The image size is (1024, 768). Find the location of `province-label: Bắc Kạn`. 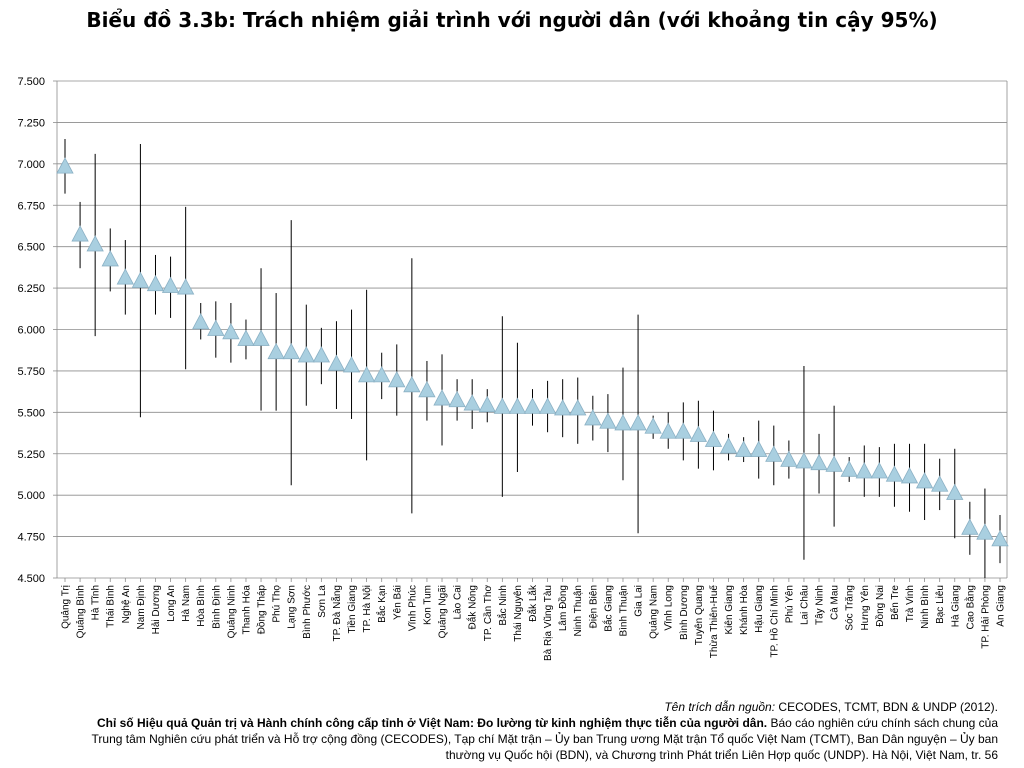

province-label: Bắc Kạn is located at coordinates (381, 604).